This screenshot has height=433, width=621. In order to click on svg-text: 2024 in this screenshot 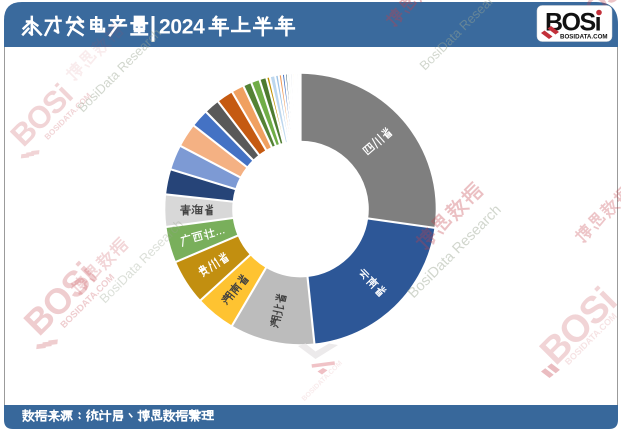, I will do `click(182, 27)`.